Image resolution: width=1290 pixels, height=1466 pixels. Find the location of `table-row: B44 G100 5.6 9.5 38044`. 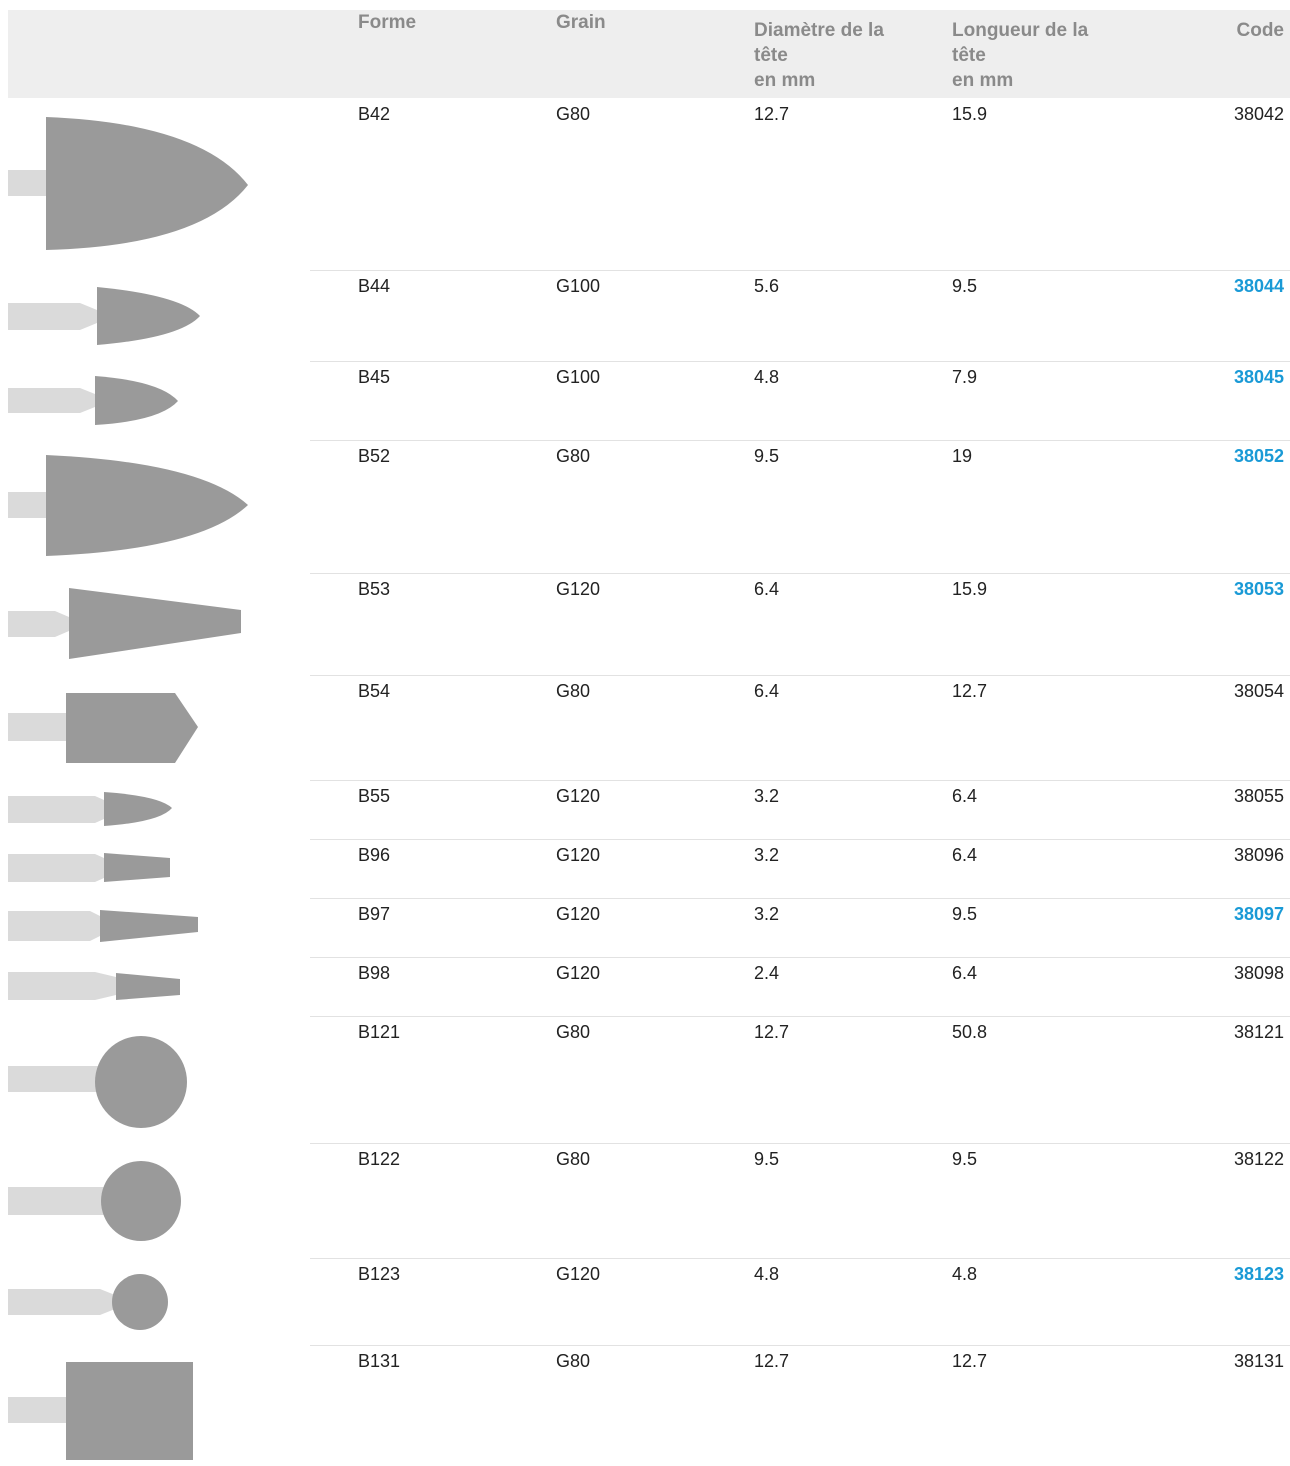

table-row: B44 G100 5.6 9.5 38044 is located at coordinates (645, 315).